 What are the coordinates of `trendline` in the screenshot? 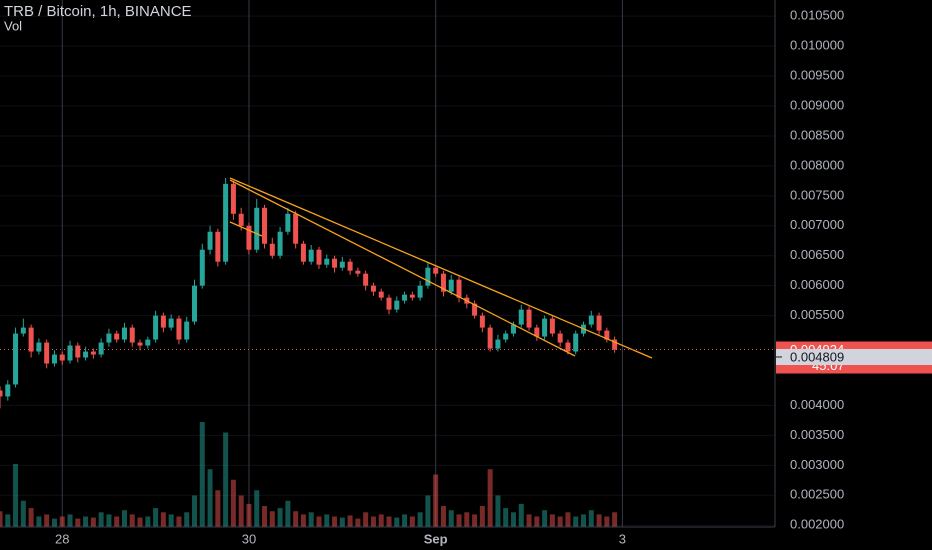 It's located at (402, 268).